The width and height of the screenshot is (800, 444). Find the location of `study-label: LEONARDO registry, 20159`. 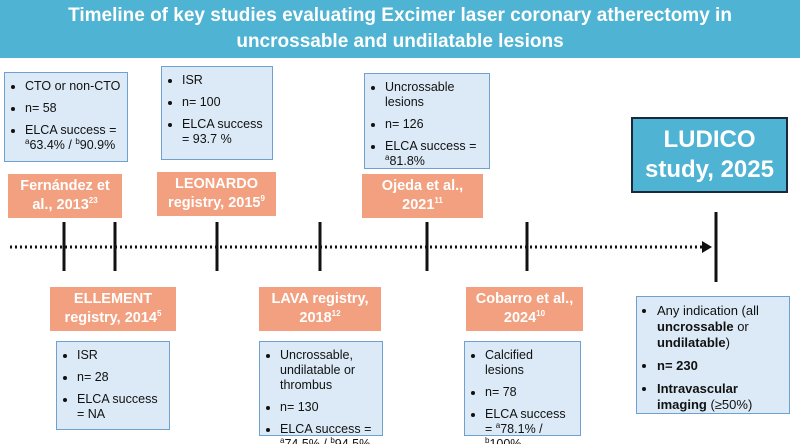

study-label: LEONARDO registry, 20159 is located at coordinates (216, 194).